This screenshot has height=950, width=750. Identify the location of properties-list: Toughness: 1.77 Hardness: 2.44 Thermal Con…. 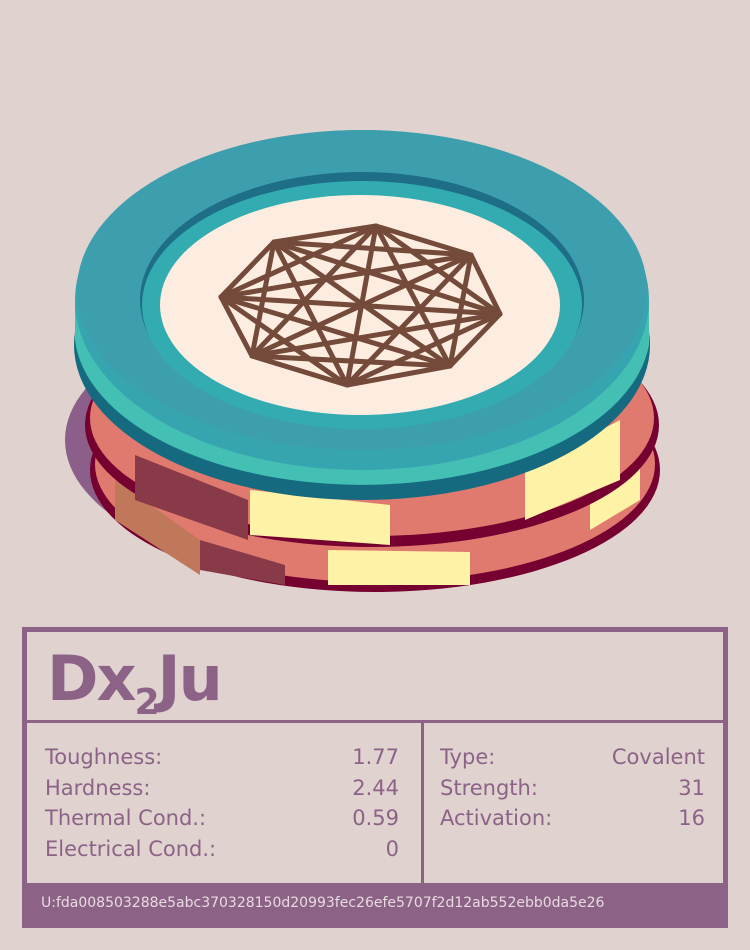
(222, 803).